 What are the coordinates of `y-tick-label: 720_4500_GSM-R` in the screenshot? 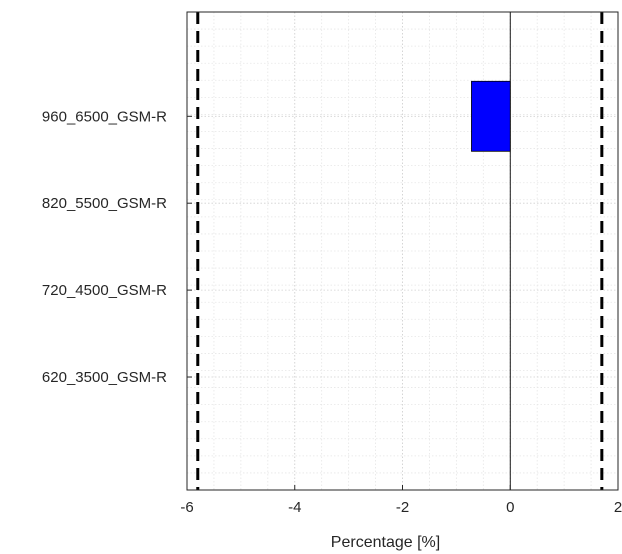 It's located at (104, 290).